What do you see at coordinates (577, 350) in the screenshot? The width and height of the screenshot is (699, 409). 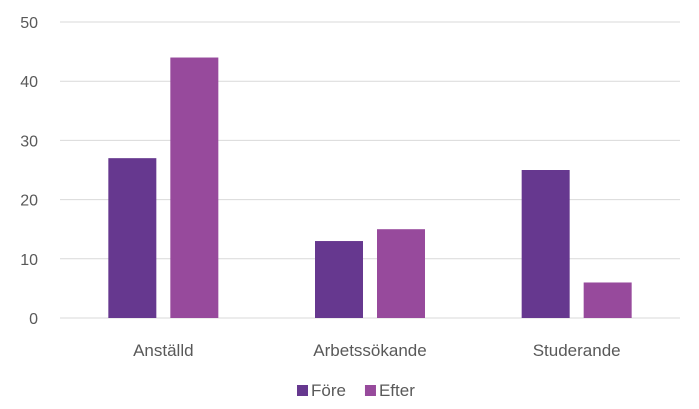 I see `x-tick-label: Studerande` at bounding box center [577, 350].